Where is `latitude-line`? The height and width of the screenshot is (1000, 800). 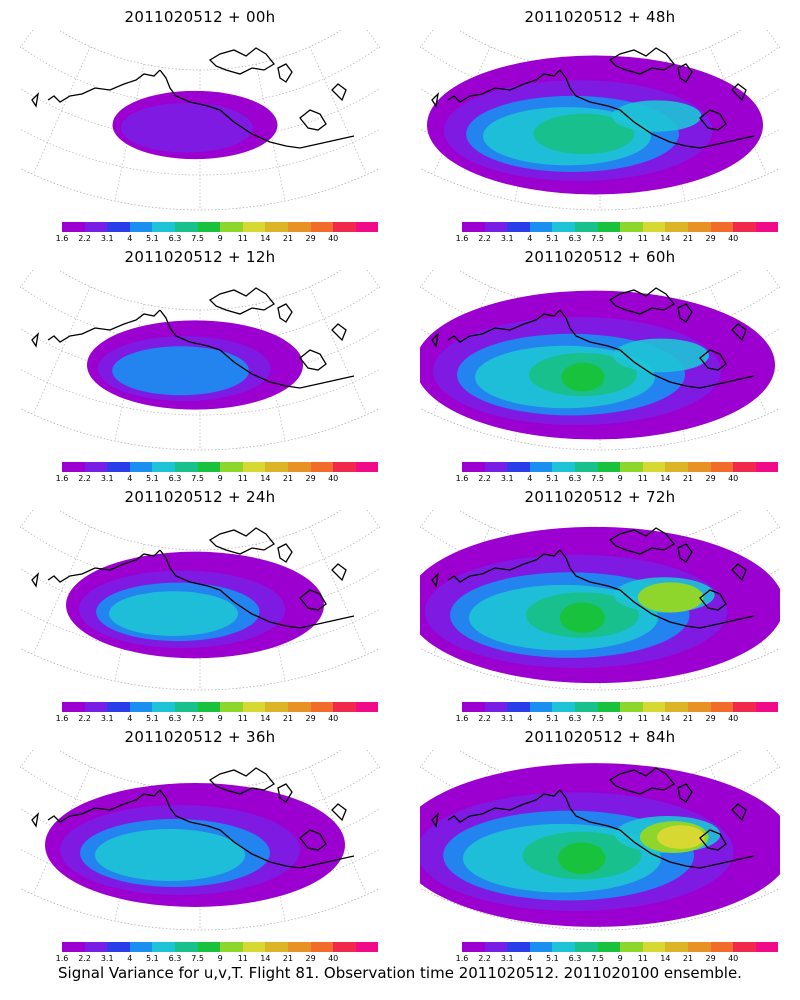 latitude-line is located at coordinates (200, 392).